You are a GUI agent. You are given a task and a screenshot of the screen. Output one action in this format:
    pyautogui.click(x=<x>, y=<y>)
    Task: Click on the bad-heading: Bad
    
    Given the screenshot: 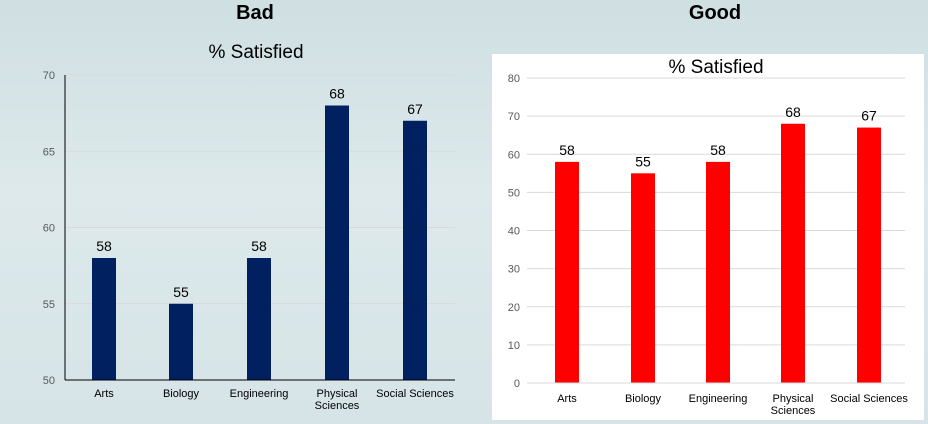 What is the action you would take?
    pyautogui.click(x=255, y=13)
    